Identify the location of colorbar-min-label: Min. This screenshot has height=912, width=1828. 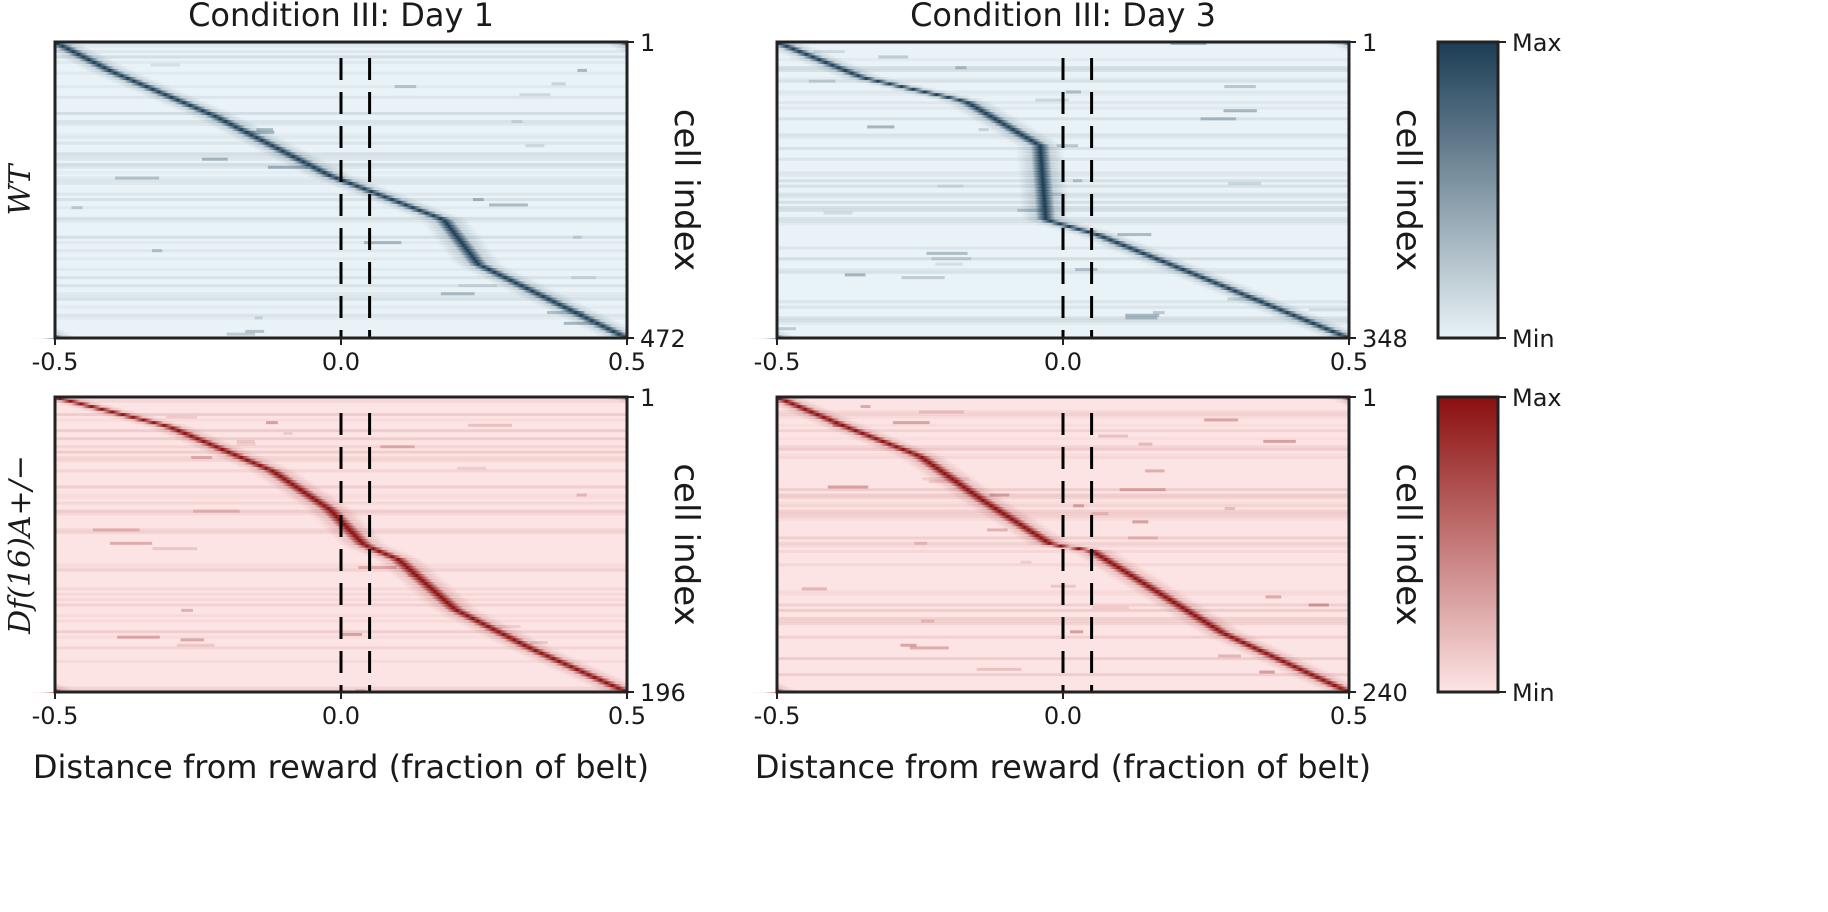
(1533, 693).